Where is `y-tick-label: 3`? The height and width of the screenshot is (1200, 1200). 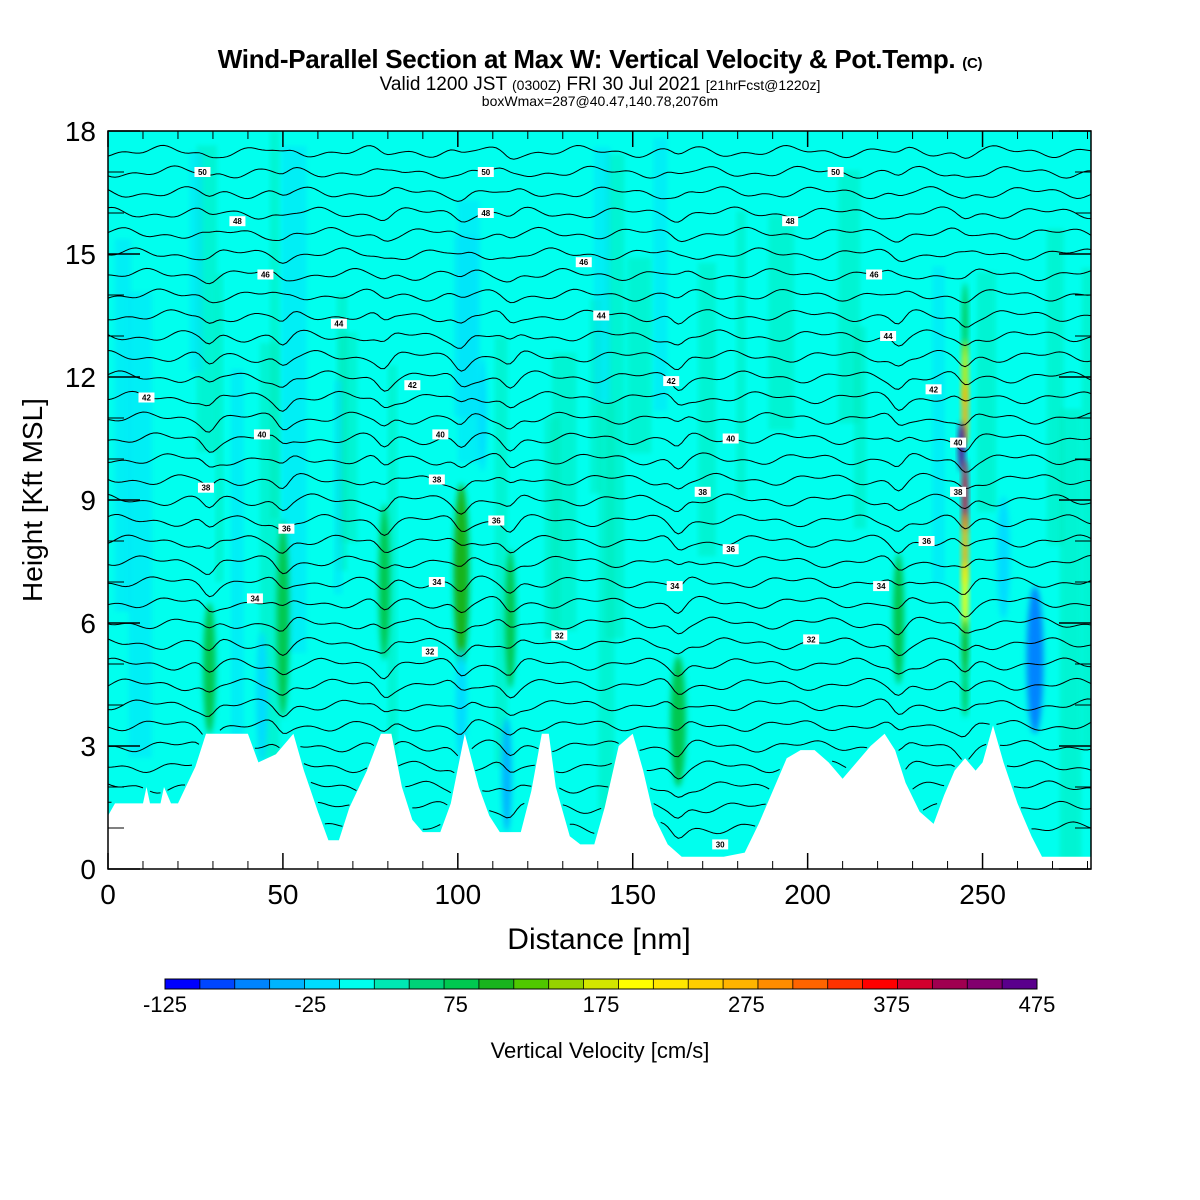 y-tick-label: 3 is located at coordinates (88, 746).